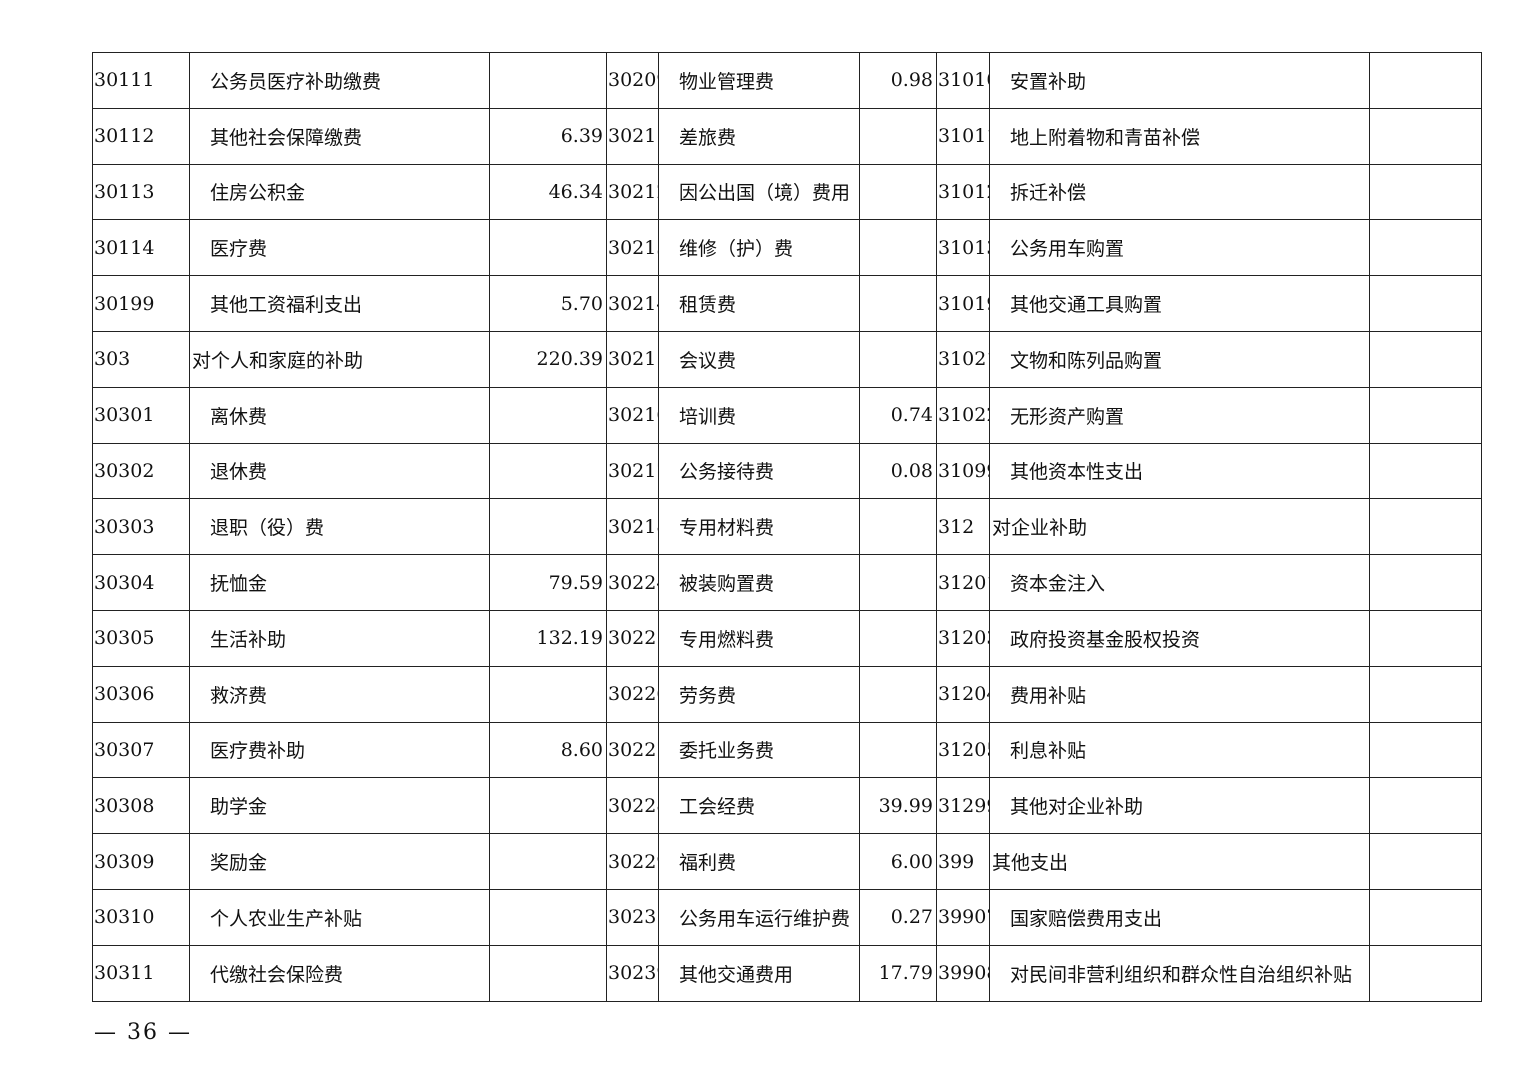 The image size is (1520, 1074). Describe the element at coordinates (759, 192) in the screenshot. I see `cell-name: 因公出国（境）费用` at that location.